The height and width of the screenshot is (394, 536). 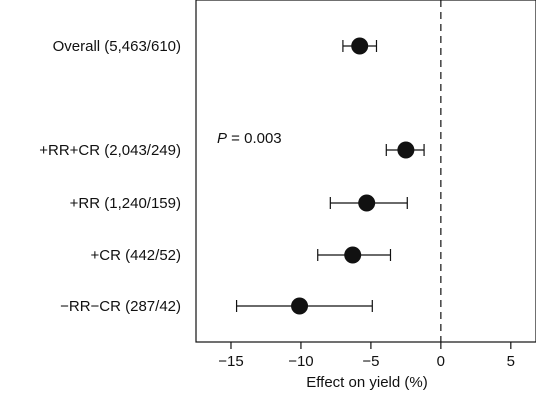 What do you see at coordinates (366, 382) in the screenshot?
I see `x-axis-label: Effect on yield (%)` at bounding box center [366, 382].